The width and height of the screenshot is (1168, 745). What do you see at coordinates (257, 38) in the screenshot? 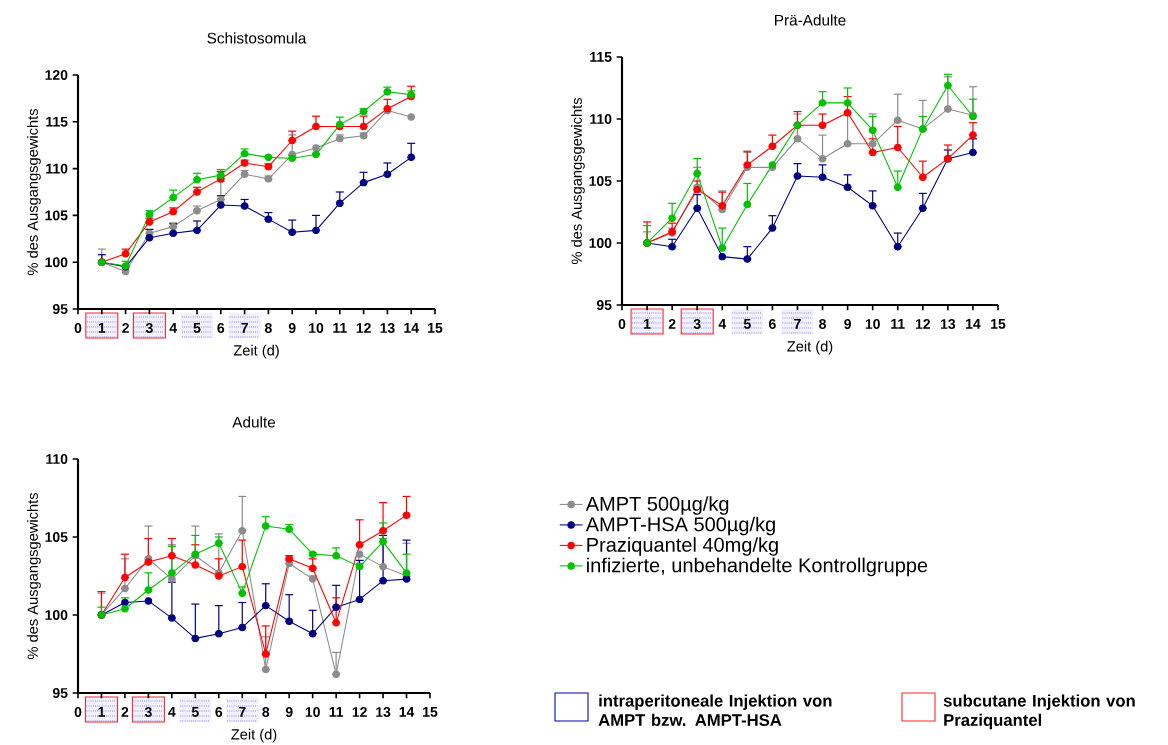
I see `chart-title: Schistosomula` at bounding box center [257, 38].